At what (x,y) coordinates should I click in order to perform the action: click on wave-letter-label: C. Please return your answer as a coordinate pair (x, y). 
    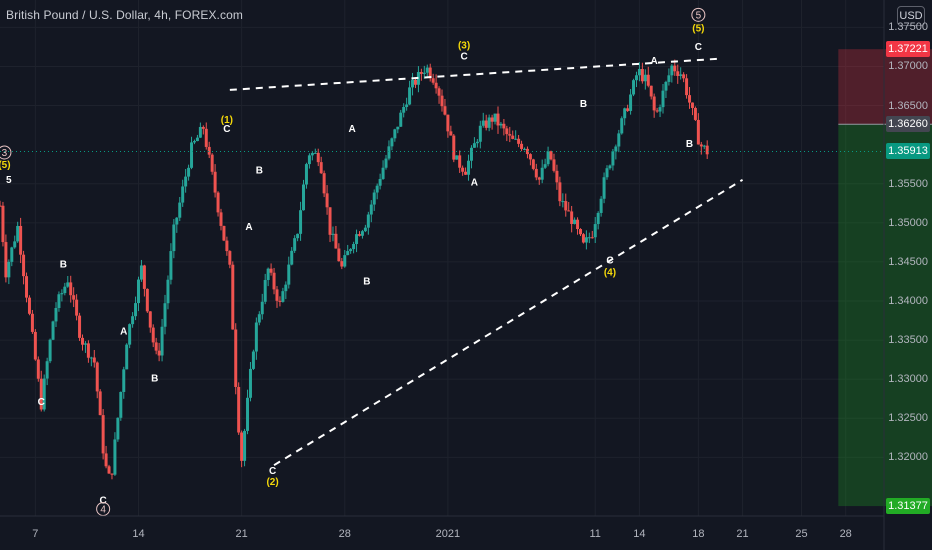
    Looking at the image, I should click on (463, 57).